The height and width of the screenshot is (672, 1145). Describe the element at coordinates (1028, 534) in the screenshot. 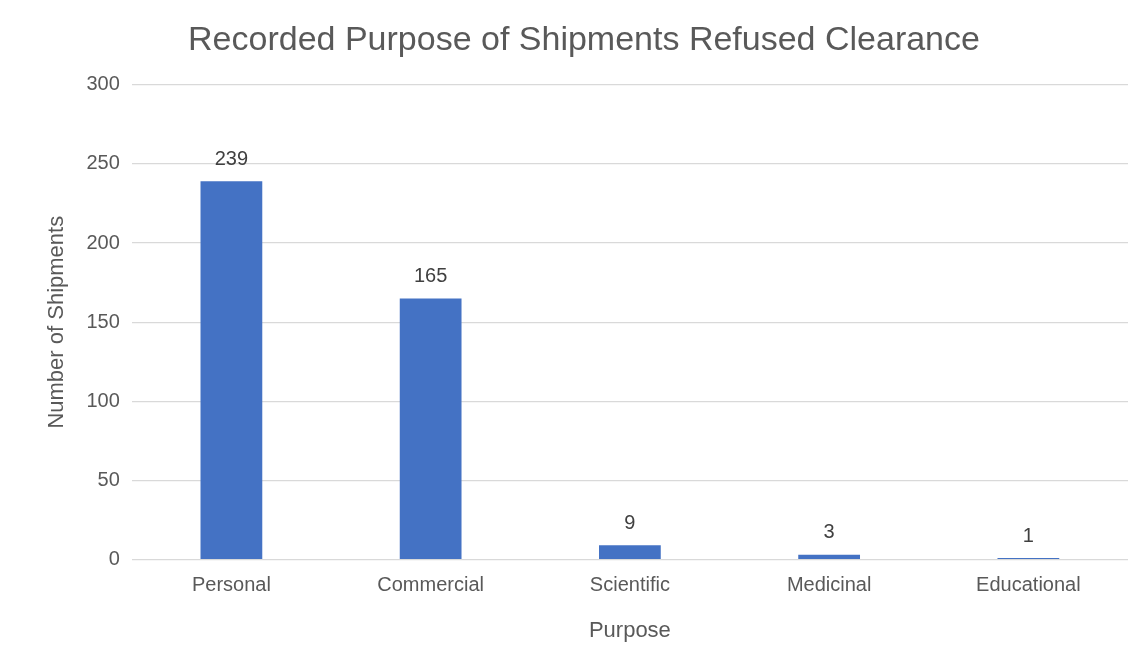

I see `data-label: 1` at that location.